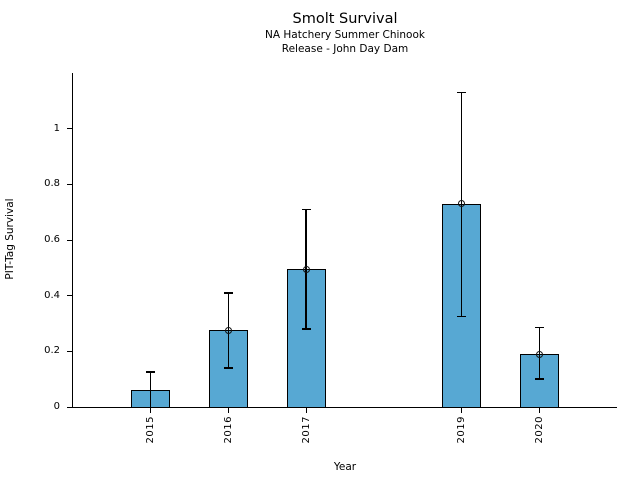  What do you see at coordinates (151, 430) in the screenshot?
I see `x-tick-label-text: 2015` at bounding box center [151, 430].